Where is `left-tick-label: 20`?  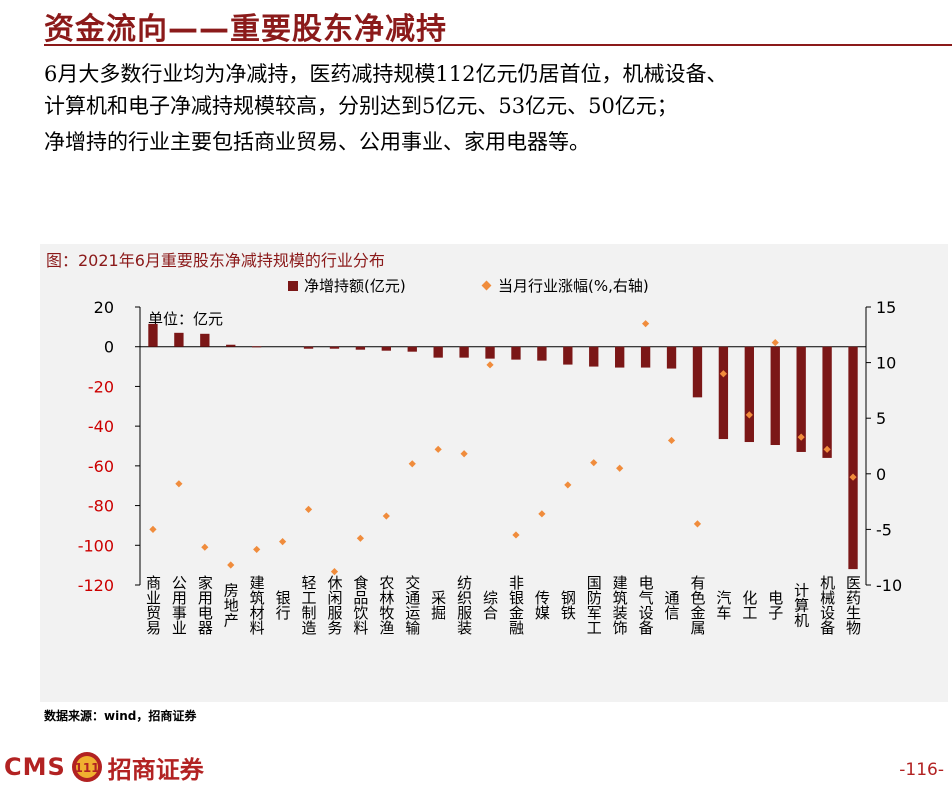 left-tick-label: 20 is located at coordinates (104, 307).